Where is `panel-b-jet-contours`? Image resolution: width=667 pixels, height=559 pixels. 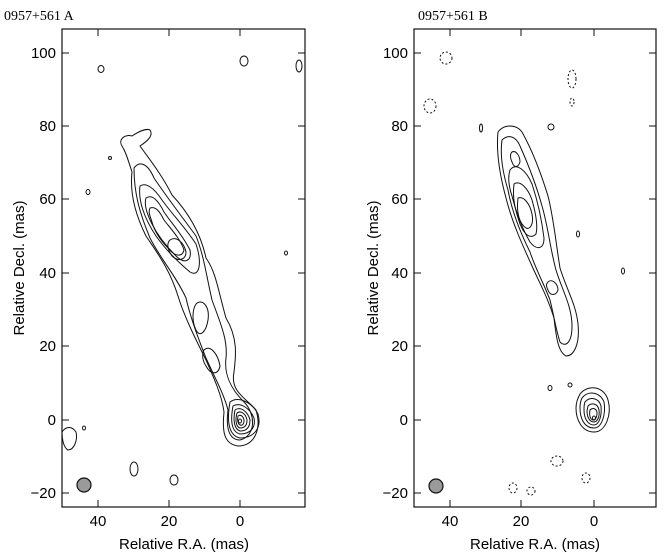
panel-b-jet-contours is located at coordinates (553, 279).